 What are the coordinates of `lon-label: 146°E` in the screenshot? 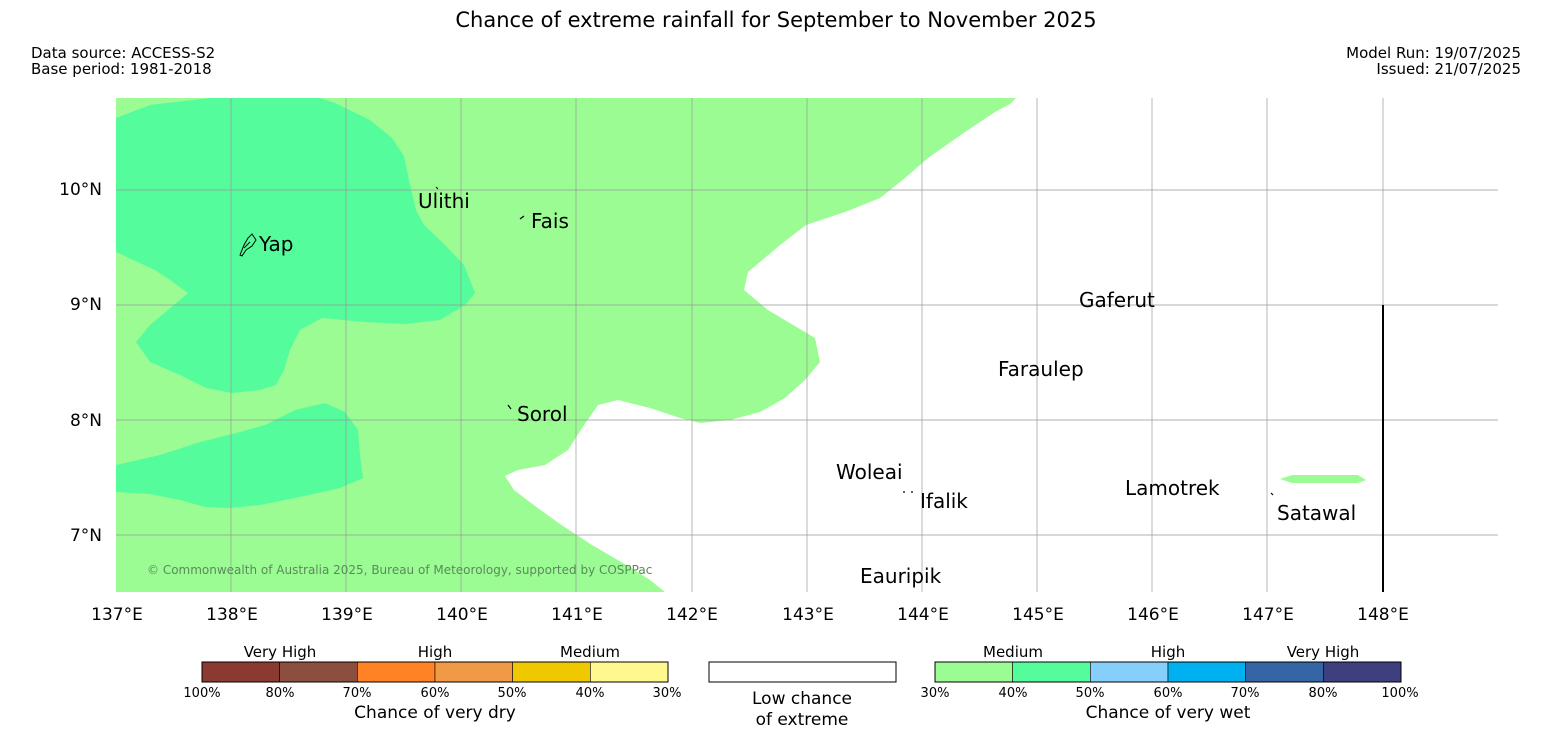 It's located at (1153, 615).